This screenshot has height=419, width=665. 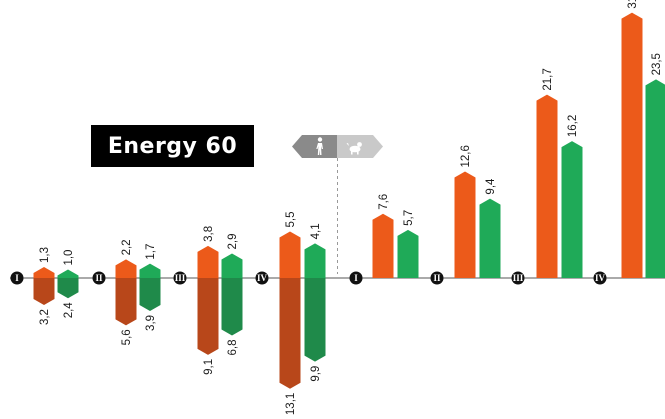 What do you see at coordinates (657, 64) in the screenshot?
I see `label-green-4: 23,5` at bounding box center [657, 64].